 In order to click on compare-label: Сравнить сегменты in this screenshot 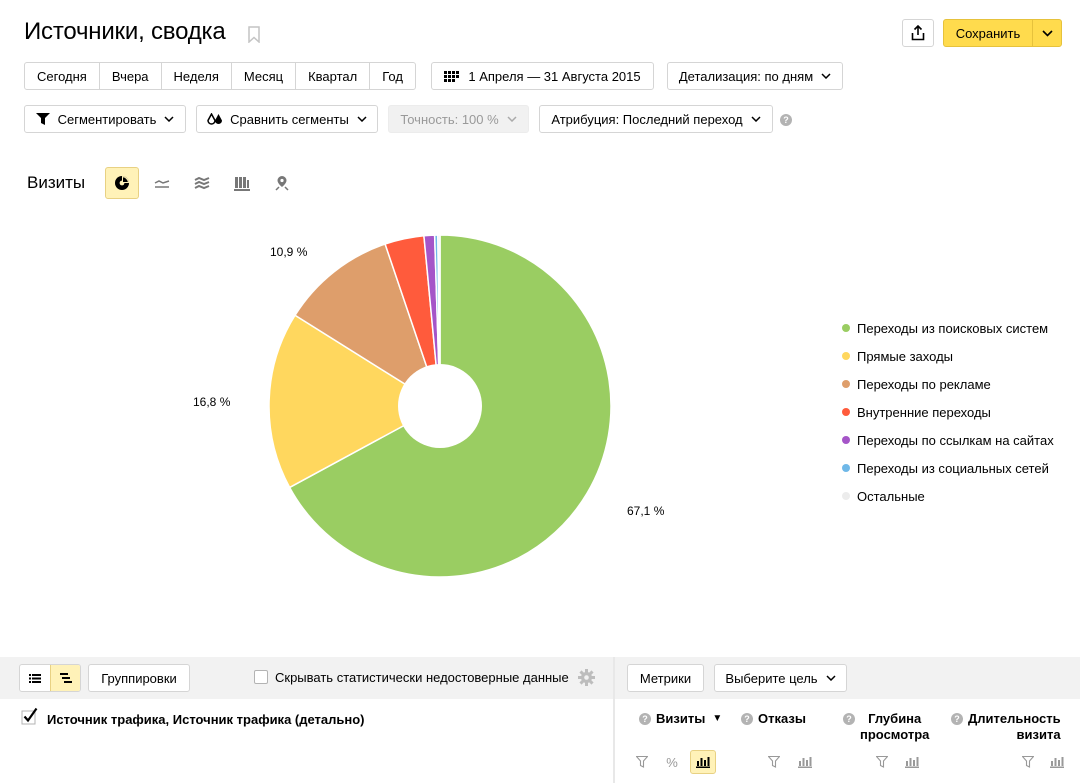, I will do `click(289, 119)`.